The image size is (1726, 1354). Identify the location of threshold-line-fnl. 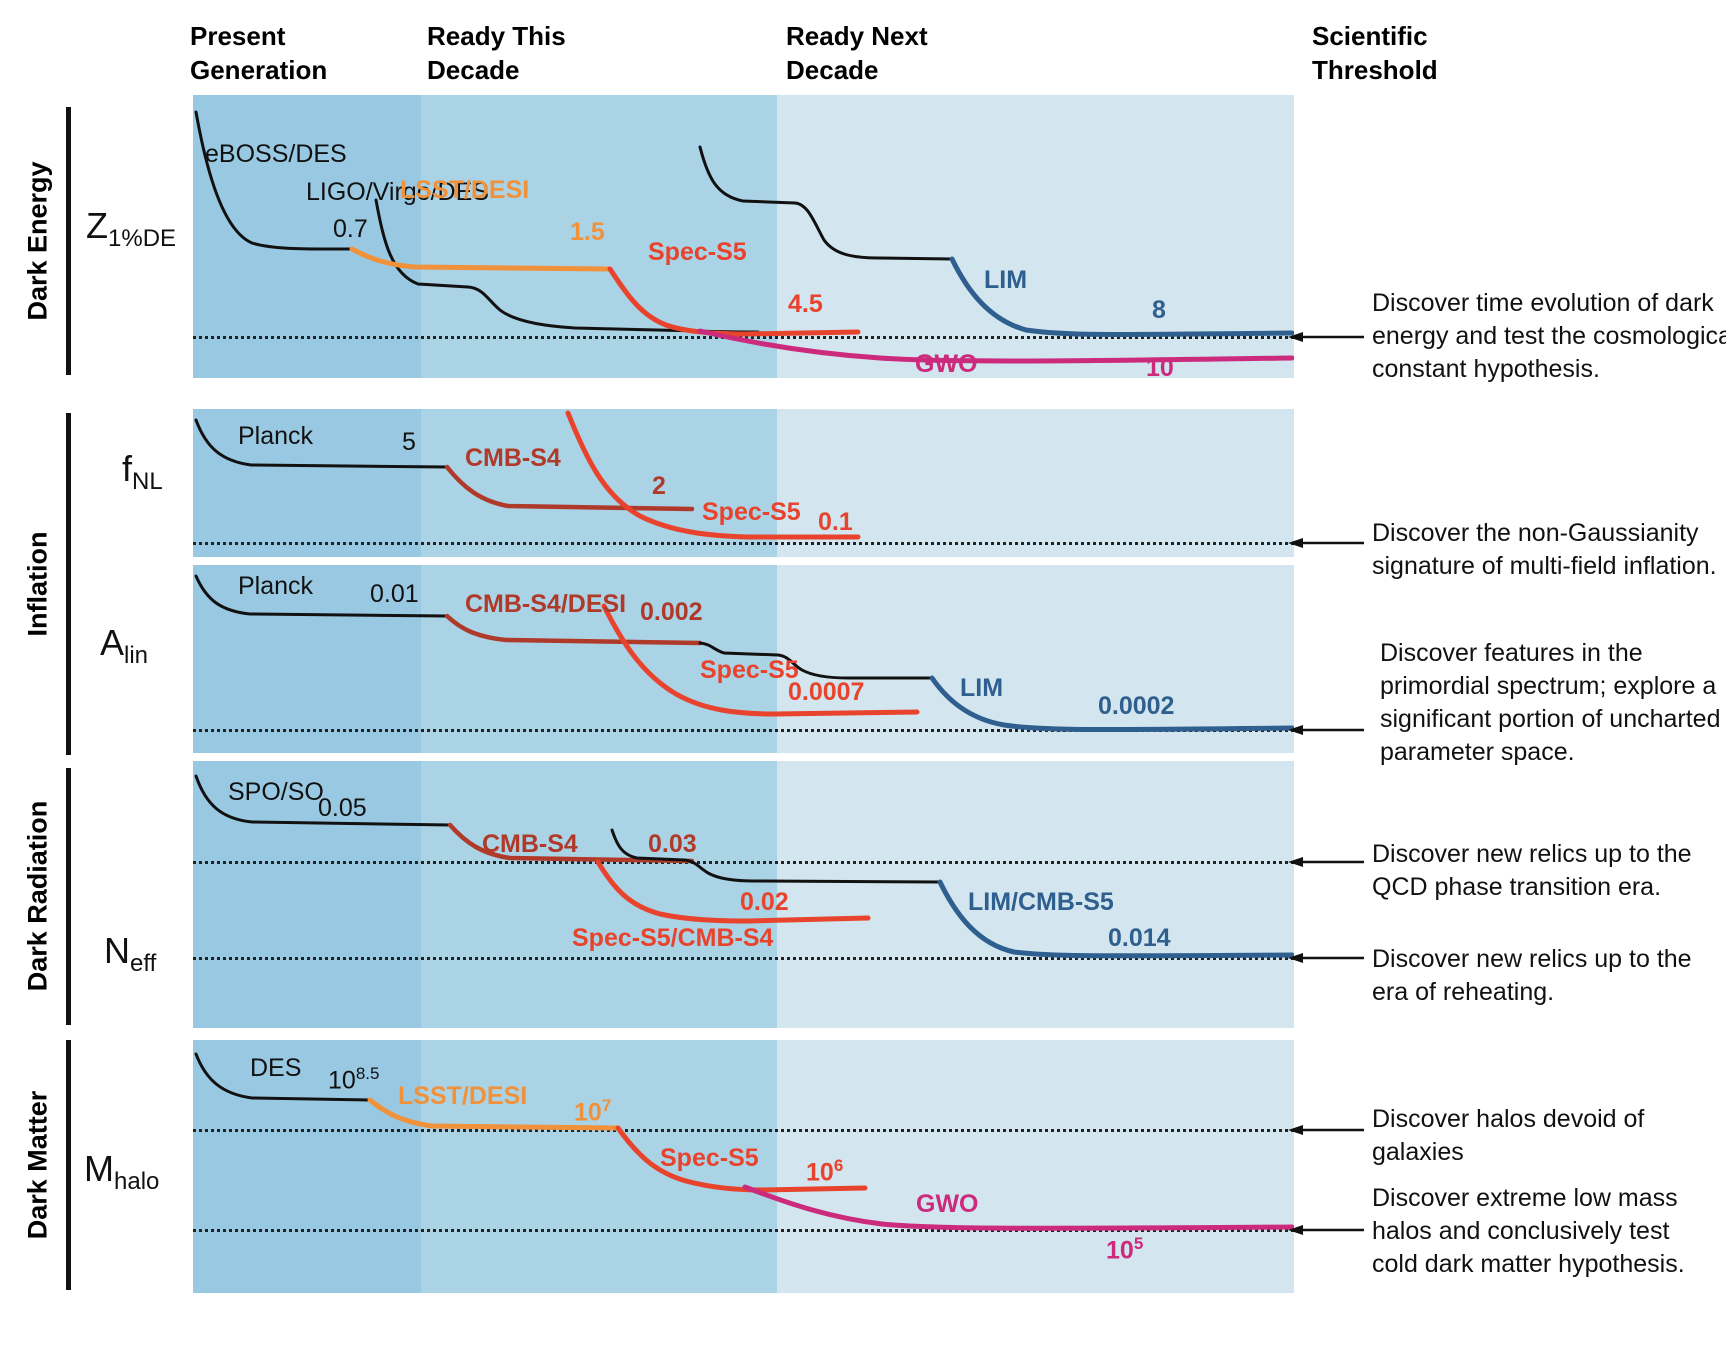
(743, 543).